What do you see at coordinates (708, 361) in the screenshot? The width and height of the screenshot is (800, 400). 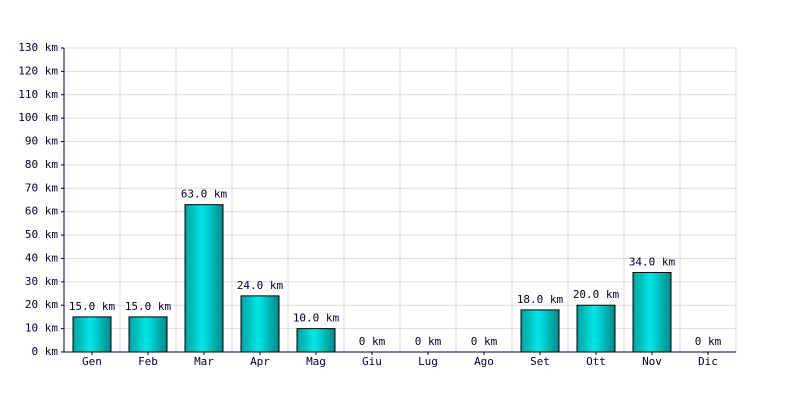 I see `x-tick-label: Dic` at bounding box center [708, 361].